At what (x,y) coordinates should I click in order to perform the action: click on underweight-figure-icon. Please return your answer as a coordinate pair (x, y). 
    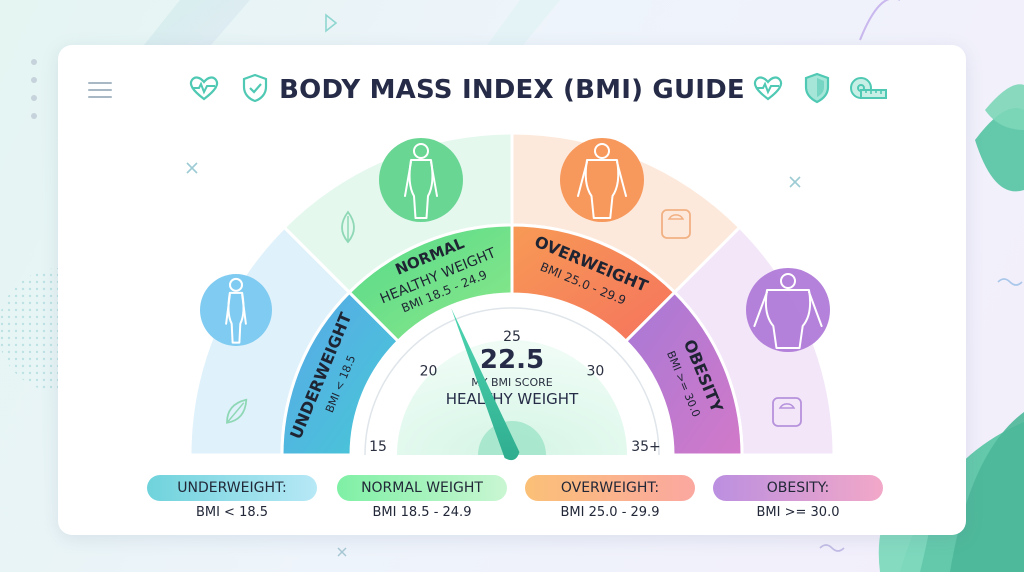
    Looking at the image, I should click on (236, 310).